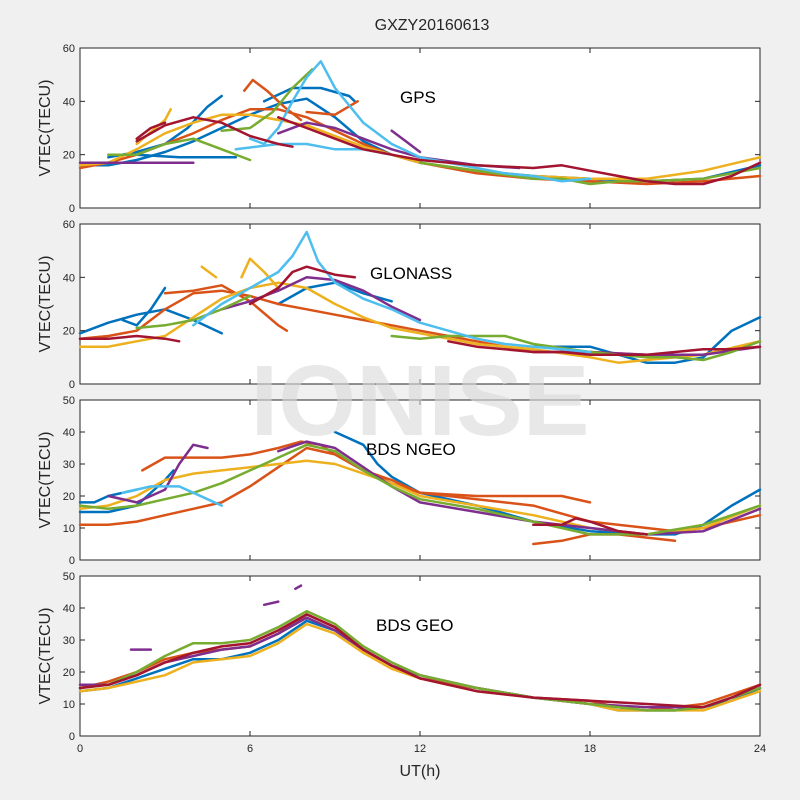 The image size is (800, 800). Describe the element at coordinates (418, 97) in the screenshot. I see `panel-label: GPS` at that location.